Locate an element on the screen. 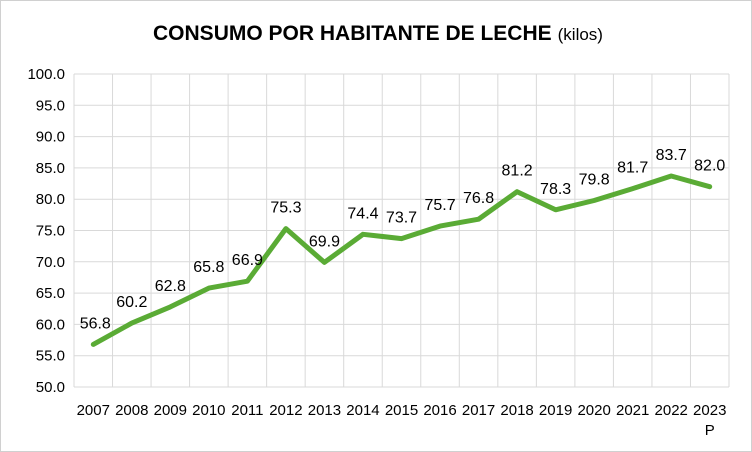 The image size is (752, 452). x-tick-note: P is located at coordinates (710, 430).